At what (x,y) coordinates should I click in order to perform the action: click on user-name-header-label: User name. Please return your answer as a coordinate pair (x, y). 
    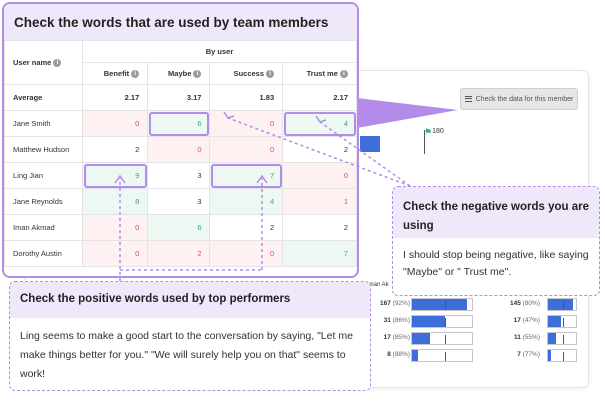
    Looking at the image, I should click on (32, 62).